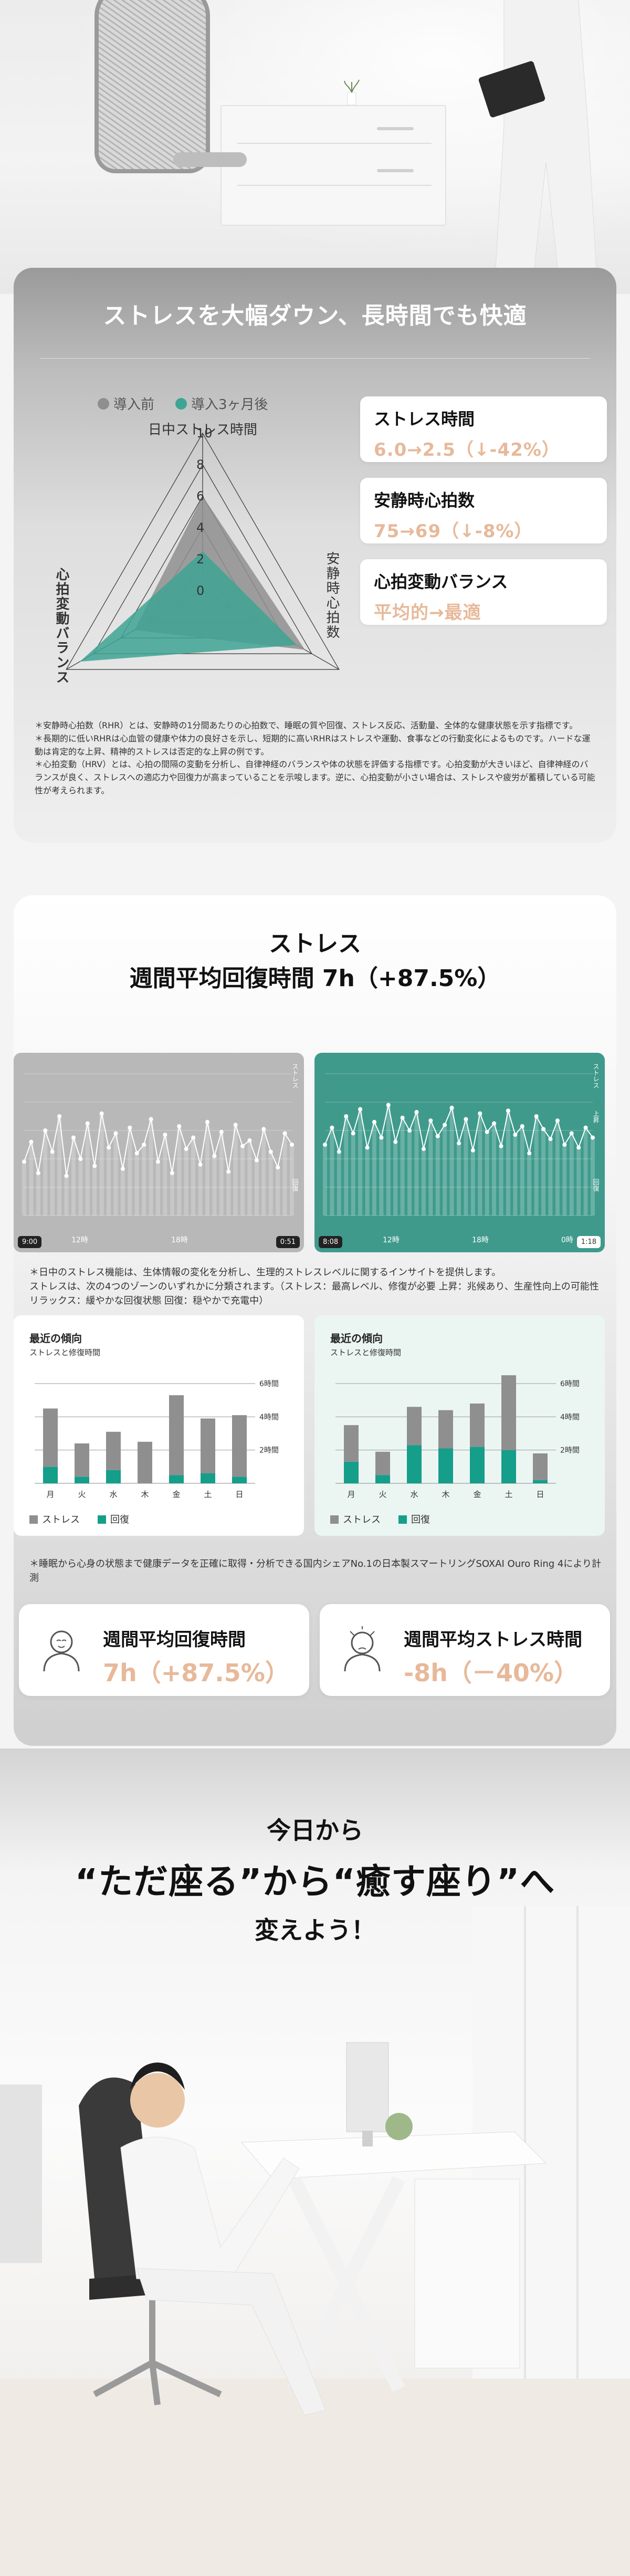  I want to click on time-label: 18時, so click(480, 1240).